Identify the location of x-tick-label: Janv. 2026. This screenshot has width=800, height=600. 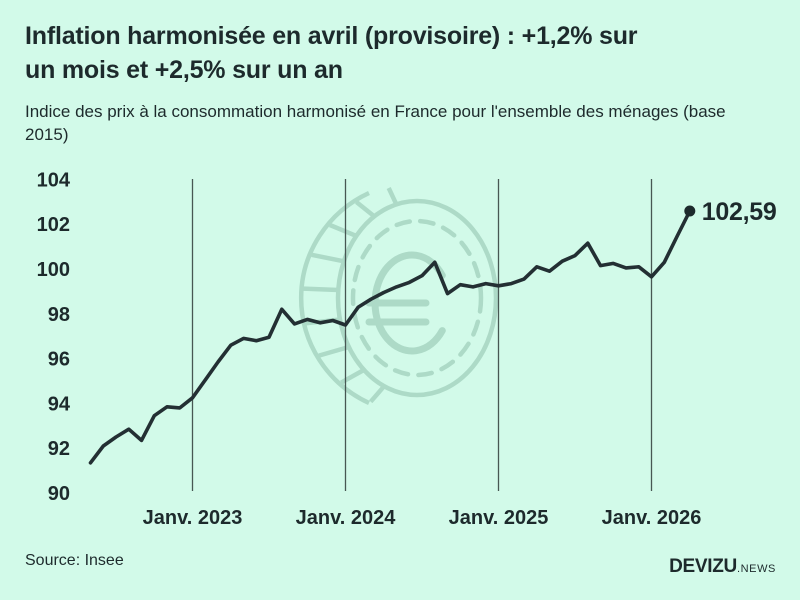
(652, 518).